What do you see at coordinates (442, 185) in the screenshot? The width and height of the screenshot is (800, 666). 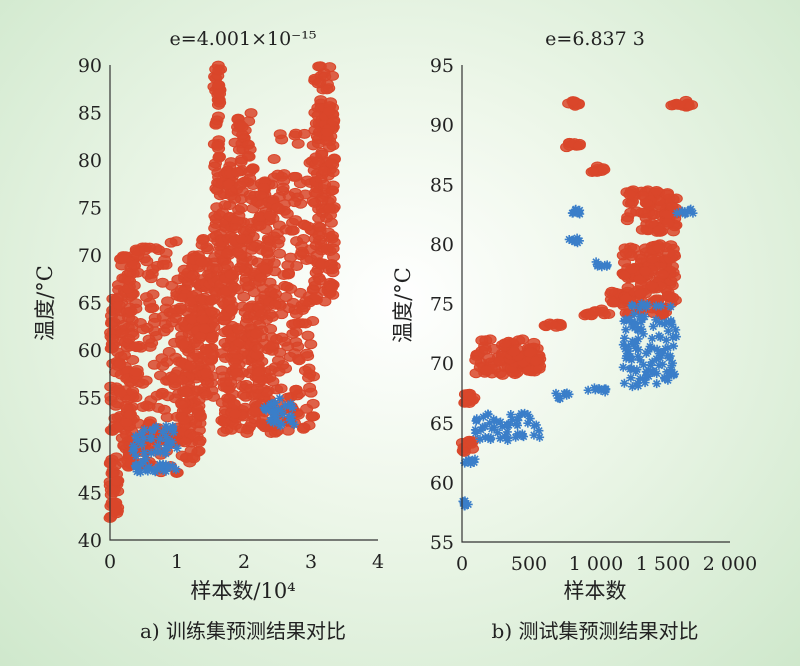 I see `chart-b-ytick-label: 85` at bounding box center [442, 185].